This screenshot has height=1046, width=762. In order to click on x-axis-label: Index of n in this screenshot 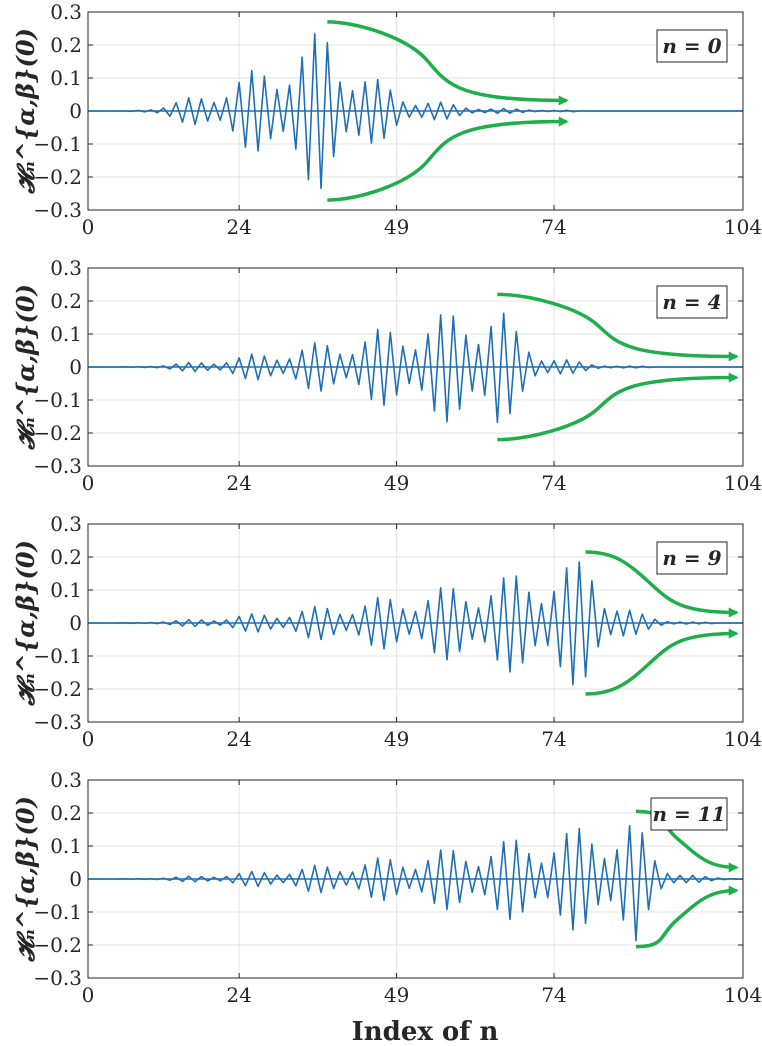, I will do `click(425, 1031)`.